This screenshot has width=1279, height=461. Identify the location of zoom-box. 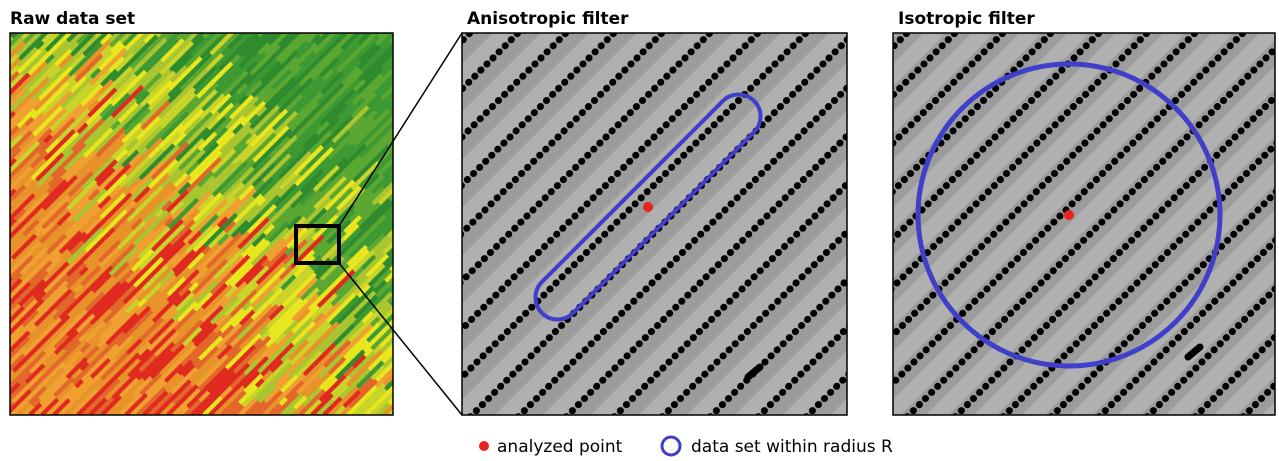
(317, 244).